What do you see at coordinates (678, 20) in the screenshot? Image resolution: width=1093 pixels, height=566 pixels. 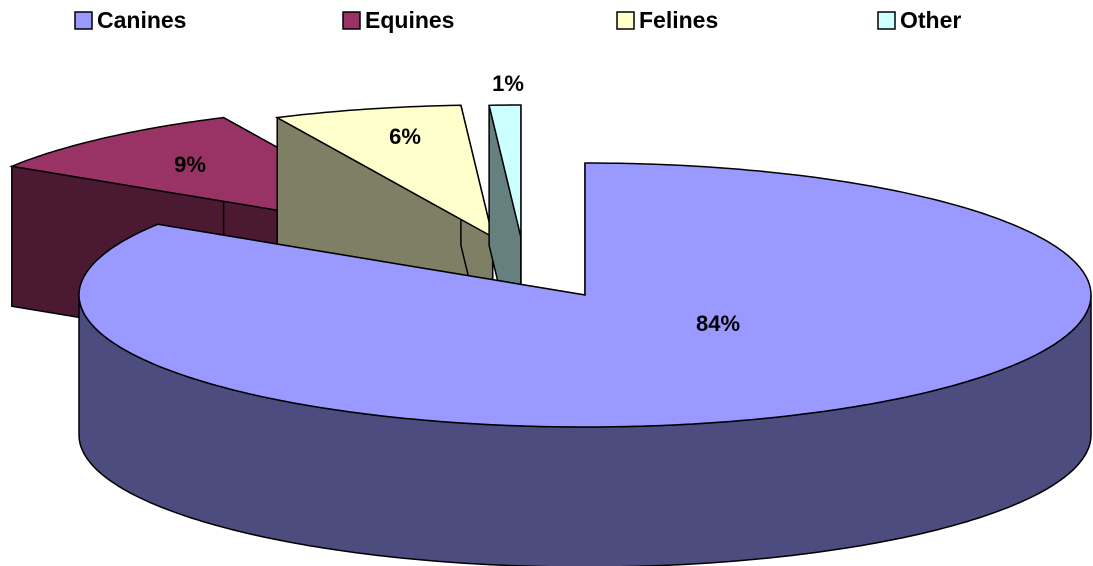 I see `legend-label: Felines` at bounding box center [678, 20].